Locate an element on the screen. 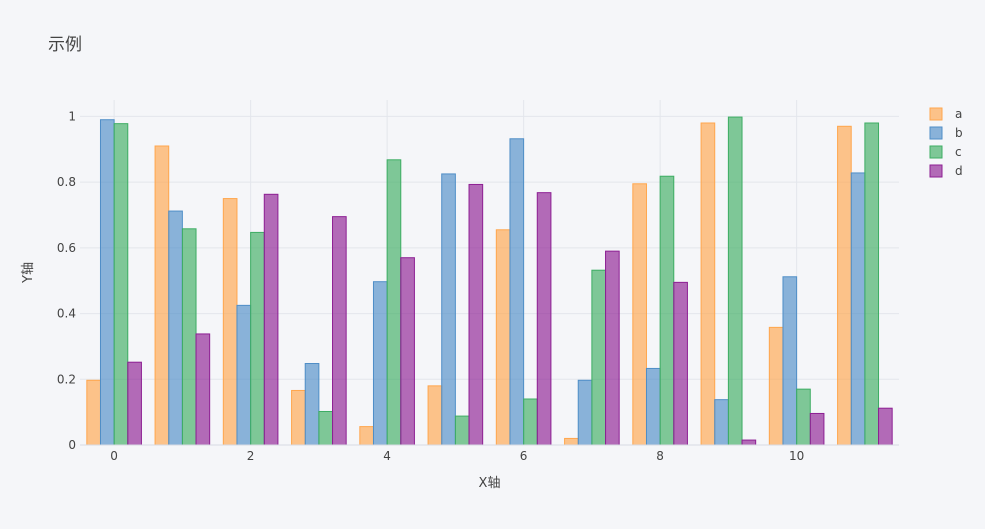 The image size is (985, 529). x-tick-label: 4 is located at coordinates (387, 456).